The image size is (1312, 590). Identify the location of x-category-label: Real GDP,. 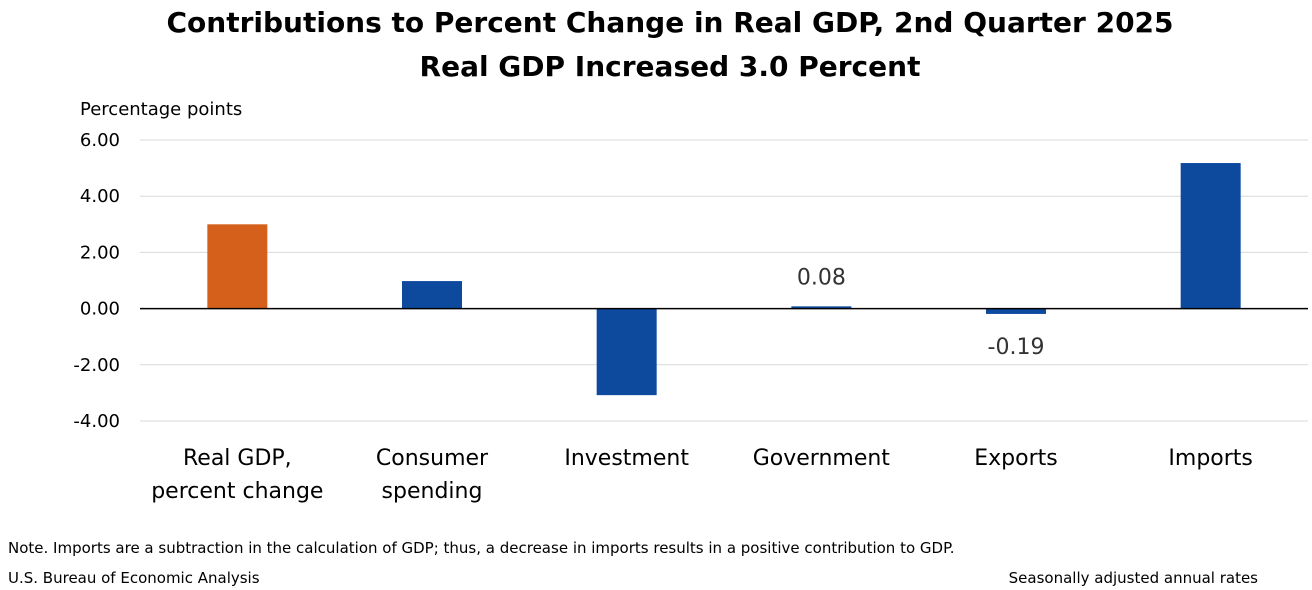
(237, 458).